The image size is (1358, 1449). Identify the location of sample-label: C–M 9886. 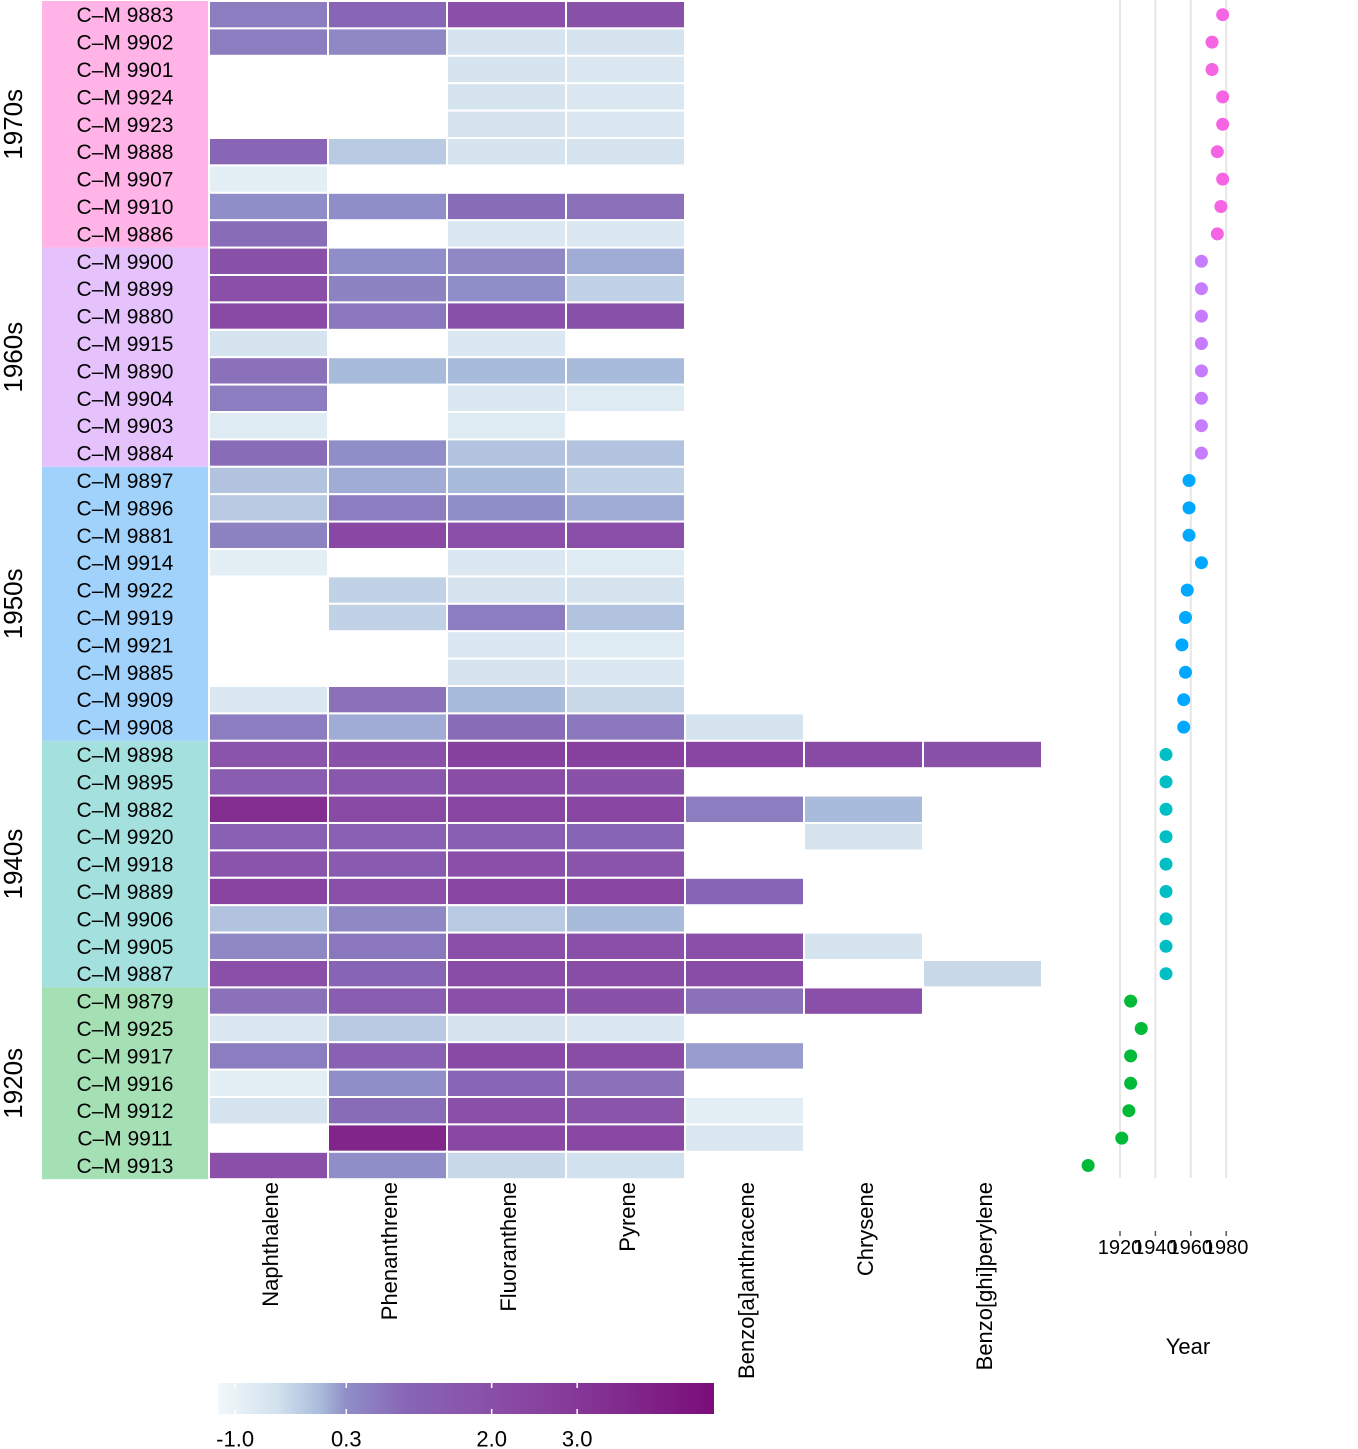
(125, 234).